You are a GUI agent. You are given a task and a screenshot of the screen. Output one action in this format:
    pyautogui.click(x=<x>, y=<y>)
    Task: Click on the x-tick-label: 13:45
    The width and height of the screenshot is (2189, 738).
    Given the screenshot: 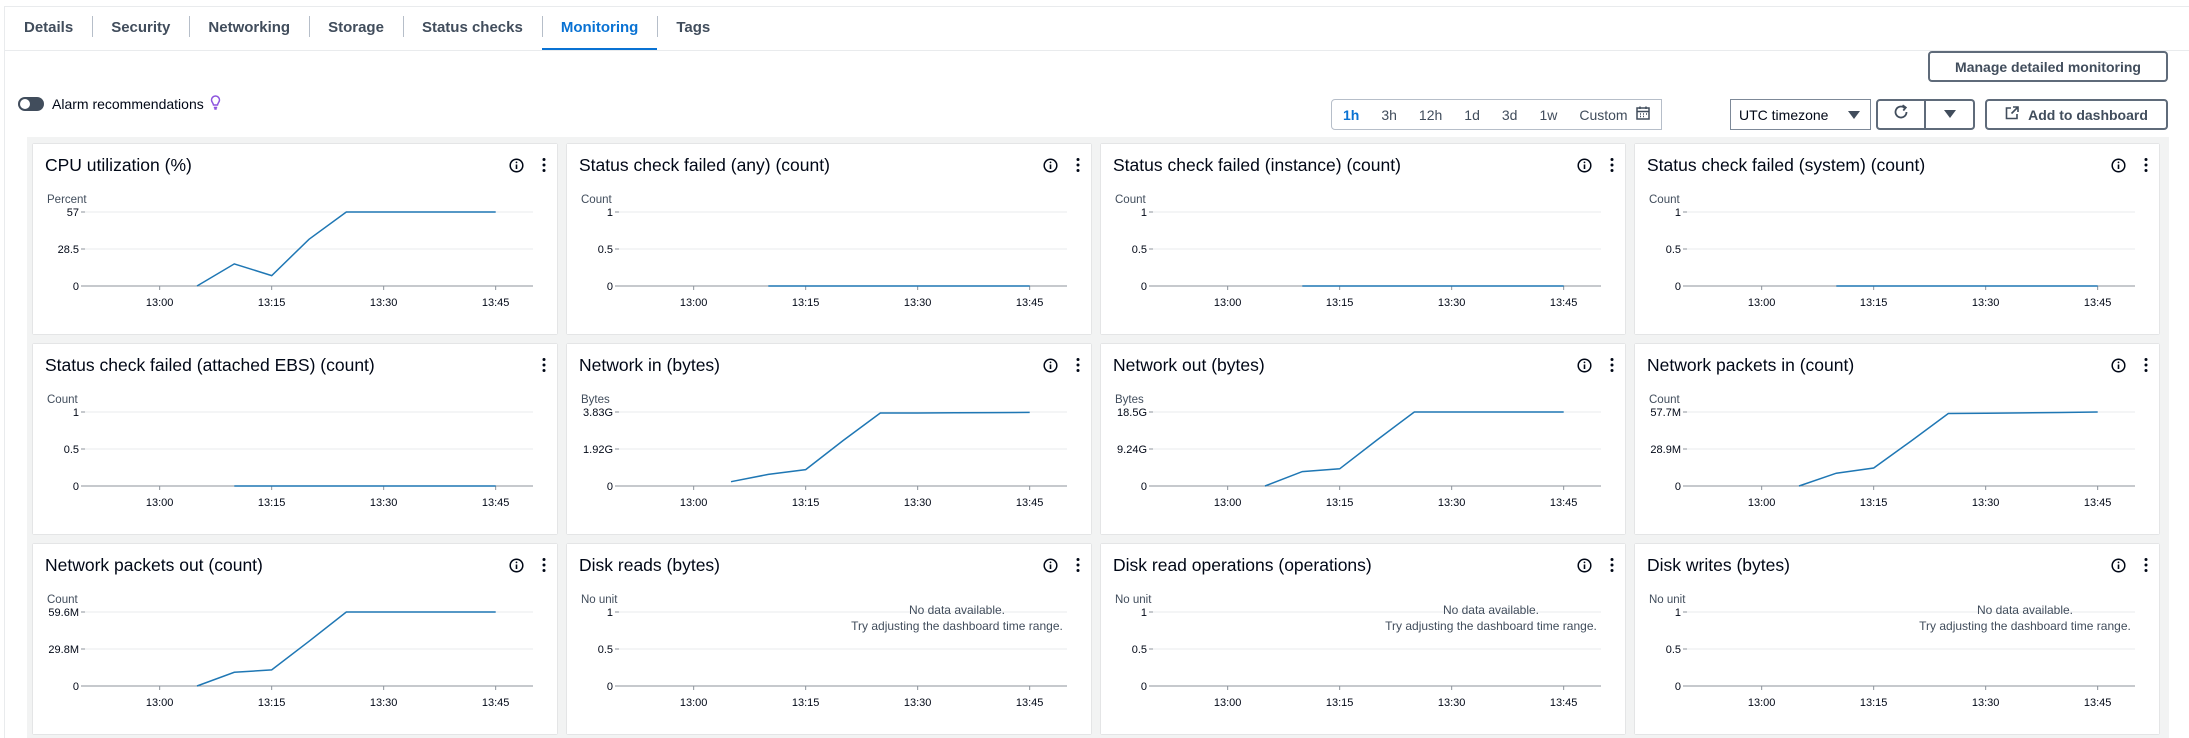 What is the action you would take?
    pyautogui.click(x=496, y=703)
    